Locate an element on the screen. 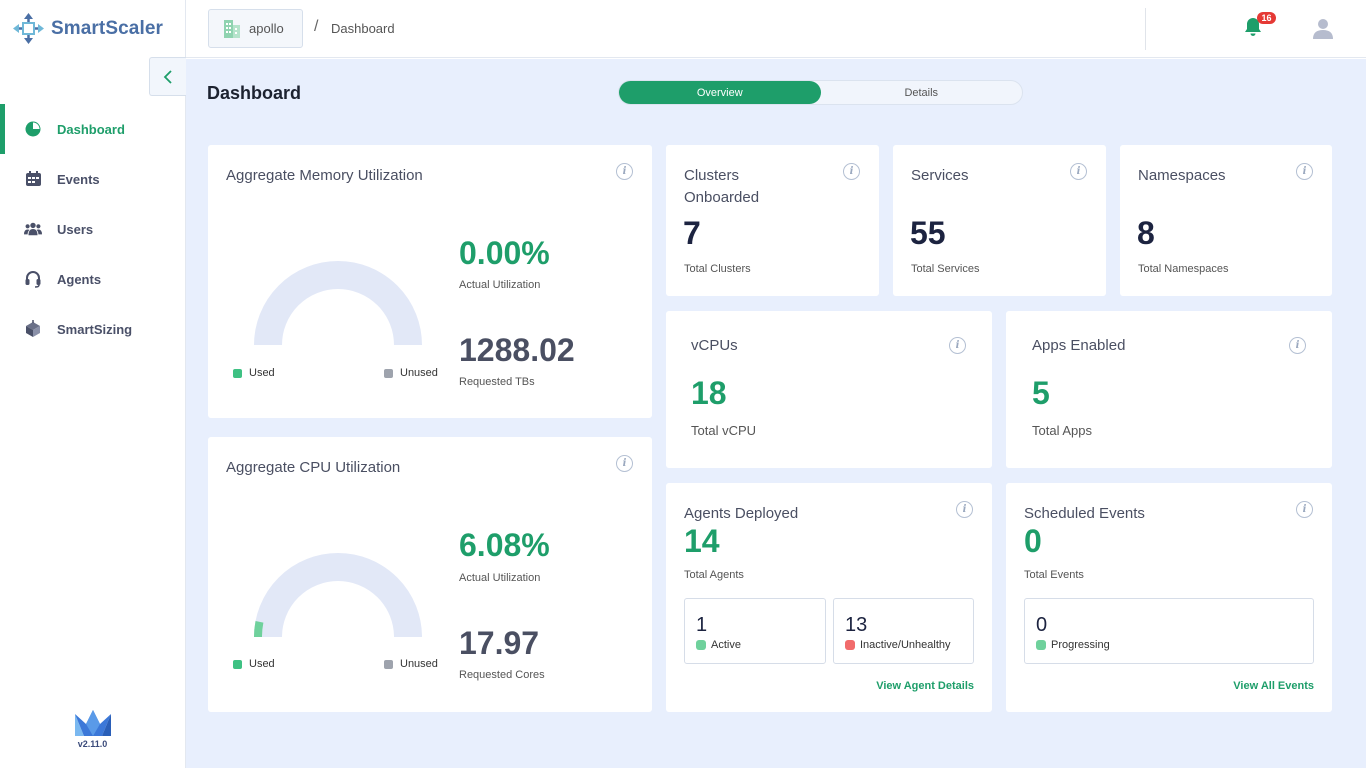  memory-requested-value: 1288.02 is located at coordinates (517, 350).